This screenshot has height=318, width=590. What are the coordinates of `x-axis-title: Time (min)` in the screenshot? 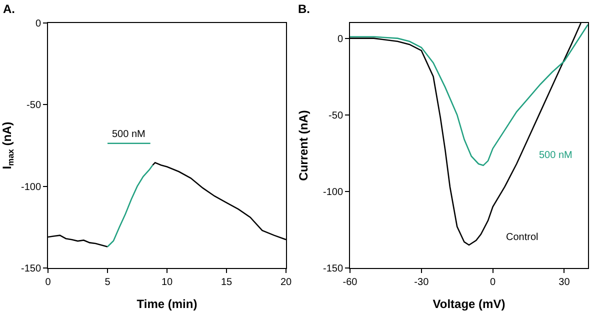 It's located at (167, 303).